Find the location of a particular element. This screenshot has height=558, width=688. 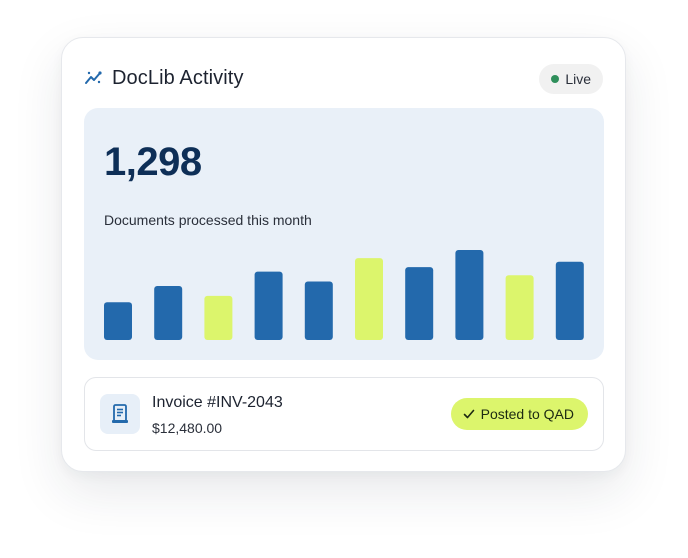

live-indicator-dot is located at coordinates (555, 79).